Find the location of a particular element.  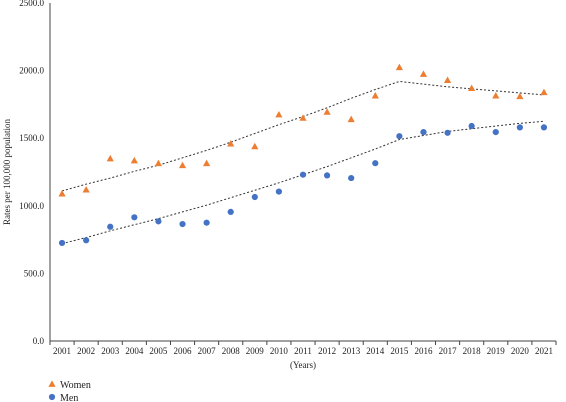

legend-triangle-marker is located at coordinates (52, 383).